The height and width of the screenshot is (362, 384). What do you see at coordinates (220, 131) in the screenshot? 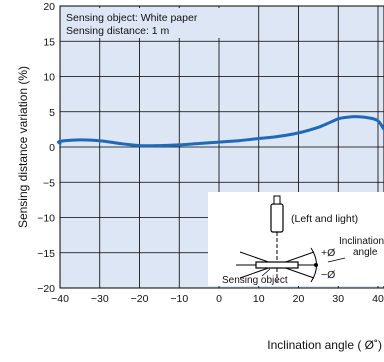
I see `series-line` at bounding box center [220, 131].